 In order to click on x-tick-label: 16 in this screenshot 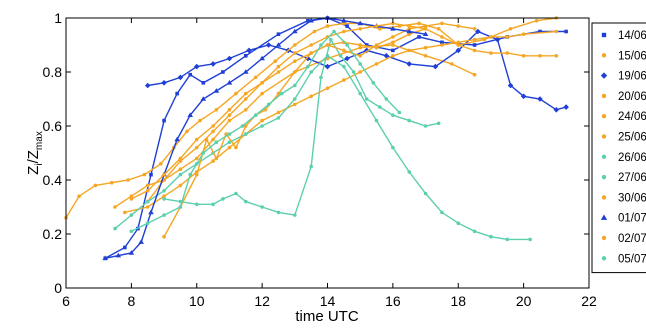, I will do `click(393, 301)`.